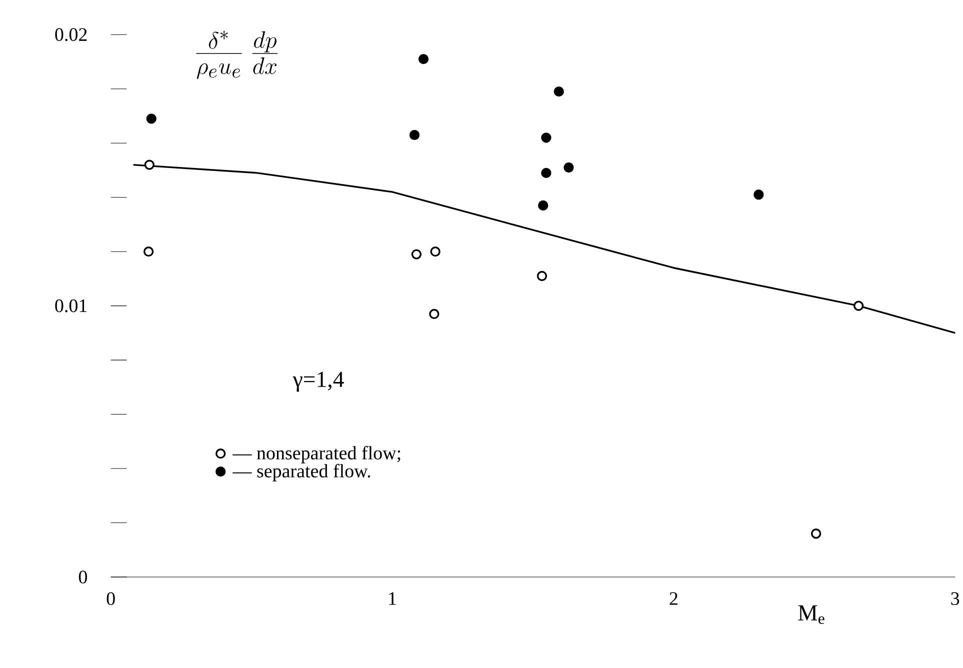 The width and height of the screenshot is (963, 668). I want to click on x-tick-label: 3, so click(955, 598).